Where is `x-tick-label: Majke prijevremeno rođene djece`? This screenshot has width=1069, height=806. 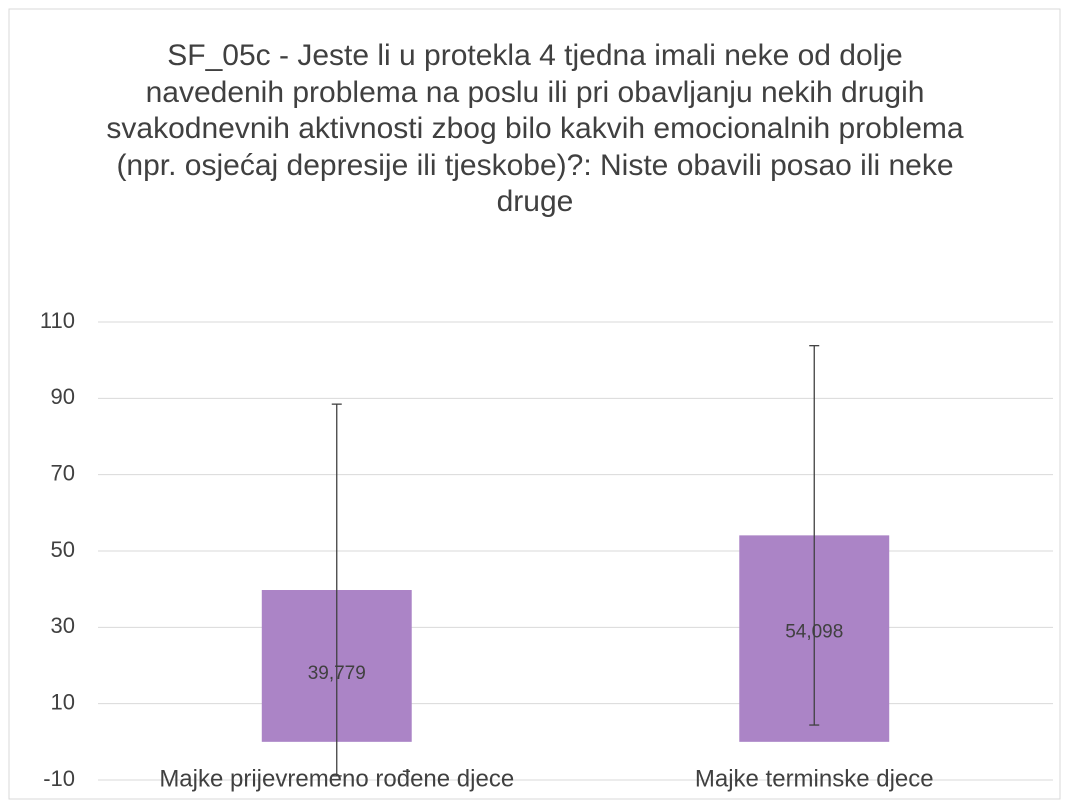 x-tick-label: Majke prijevremeno rođene djece is located at coordinates (336, 778).